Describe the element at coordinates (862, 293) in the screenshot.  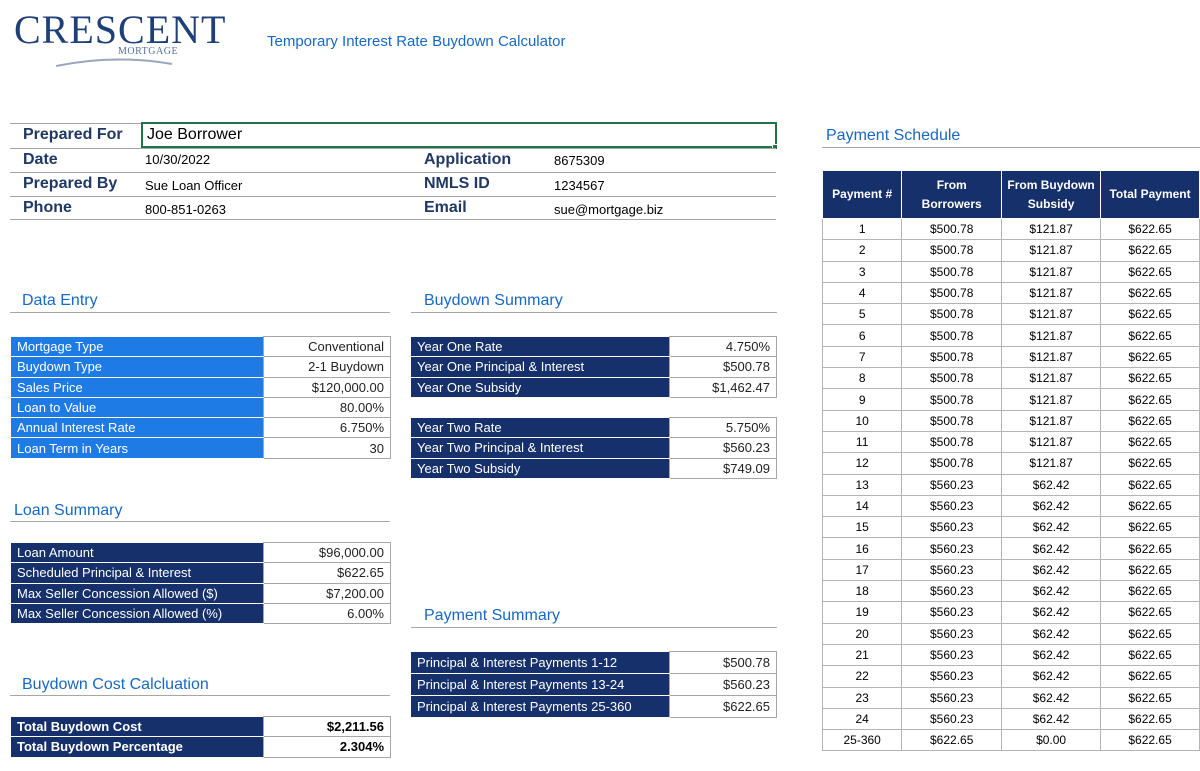
I see `table-cell: 4` at that location.